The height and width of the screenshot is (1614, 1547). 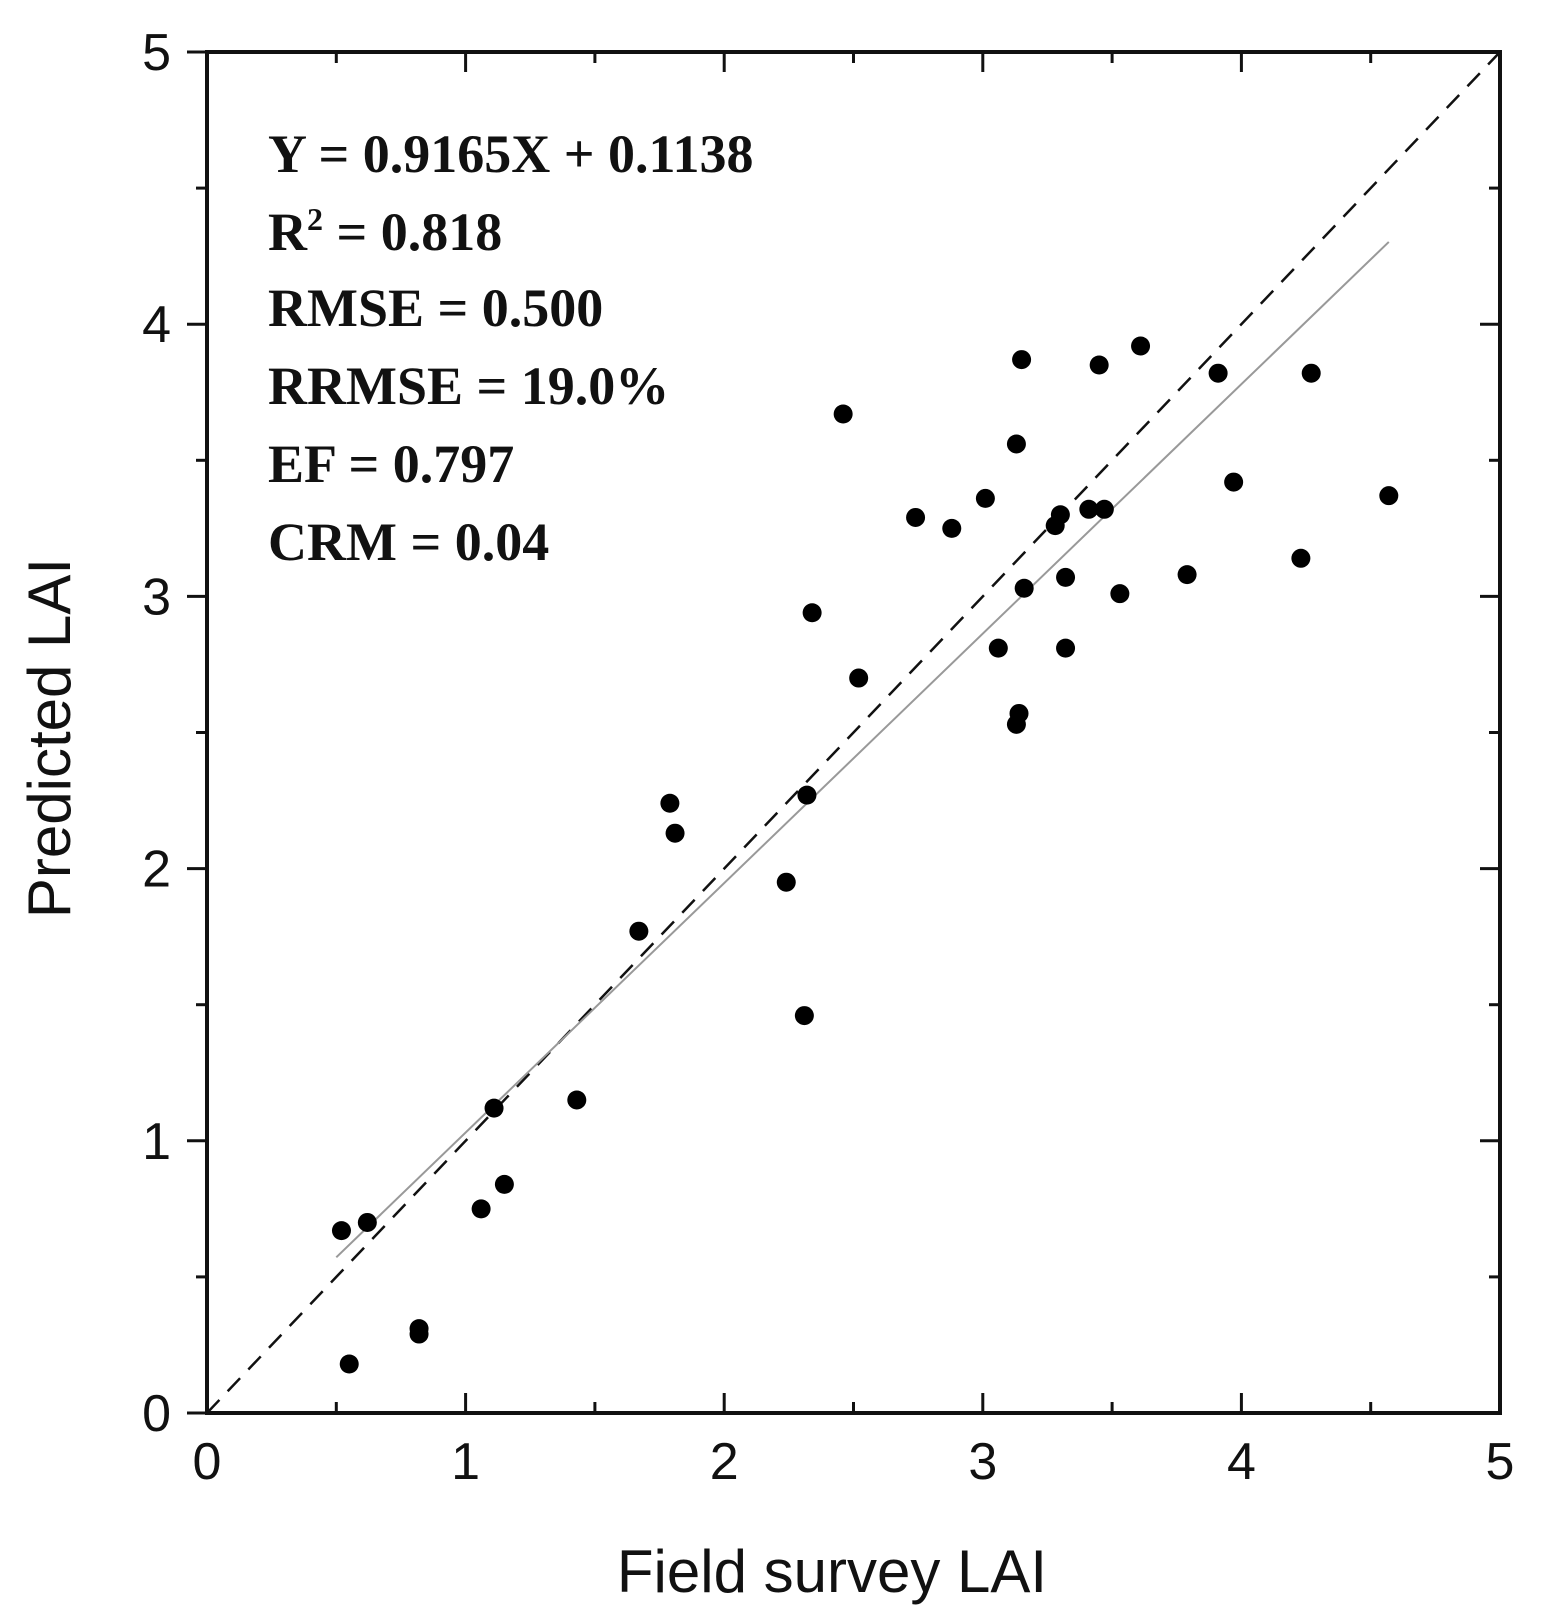 I want to click on x-tick-label: 2, so click(x=724, y=1462).